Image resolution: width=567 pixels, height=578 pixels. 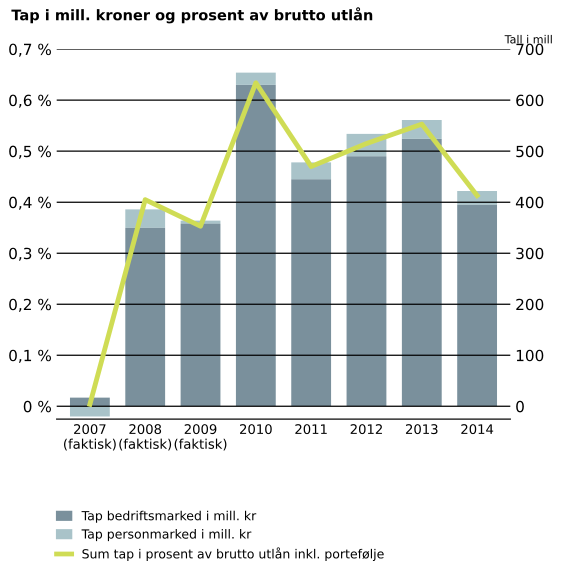 What do you see at coordinates (167, 535) in the screenshot?
I see `legend-label: Tap personmarked i mill. kr` at bounding box center [167, 535].